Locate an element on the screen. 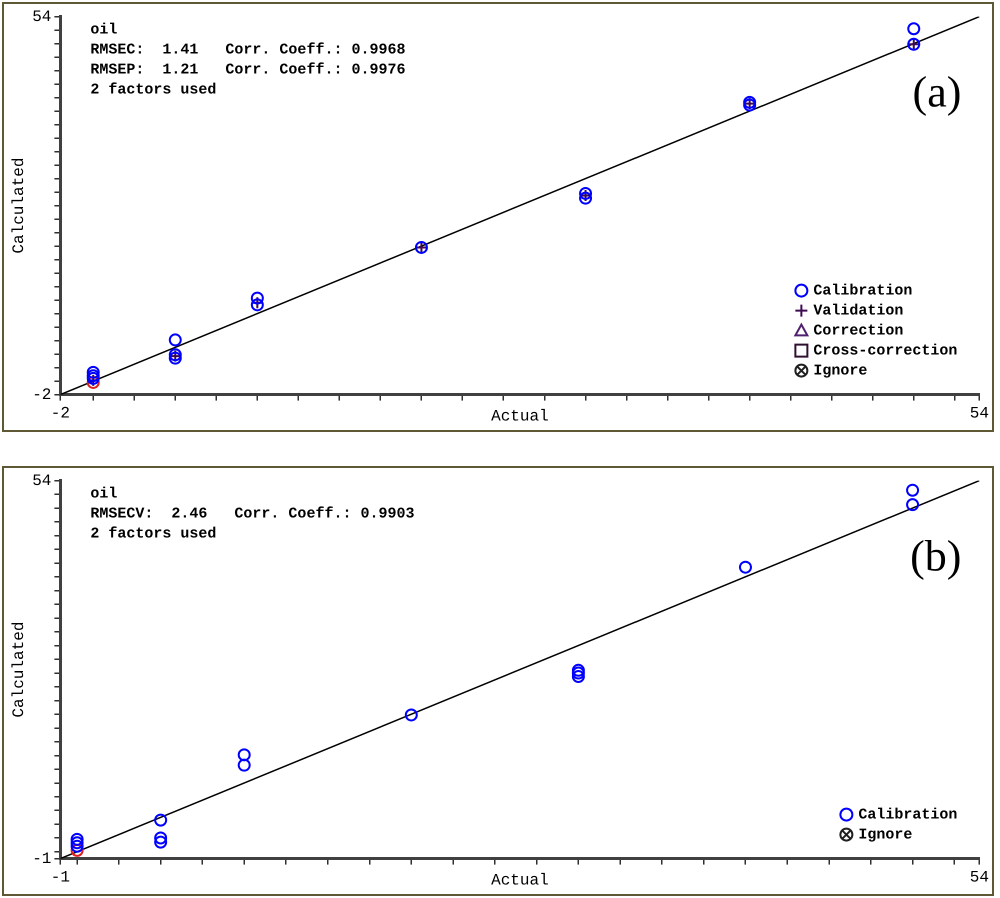 This screenshot has height=898, width=1000. text: (b) is located at coordinates (936, 556).